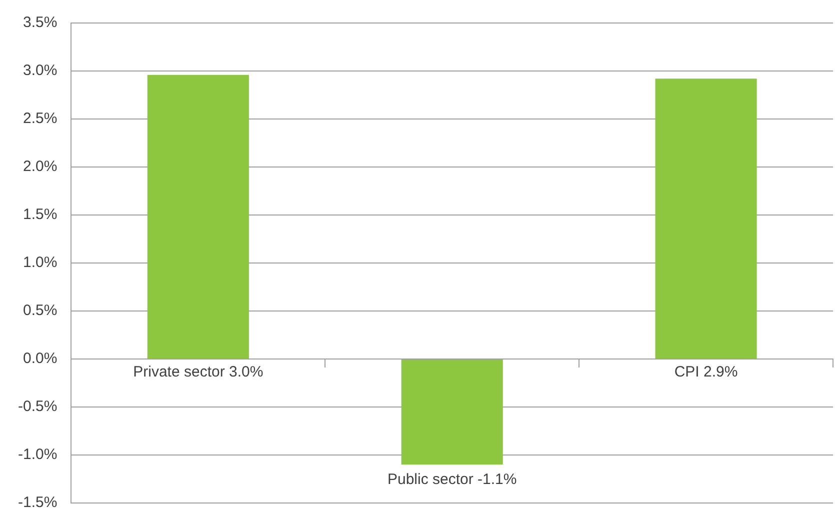 The image size is (835, 526). I want to click on y-tick-label: -1.0%, so click(38, 455).